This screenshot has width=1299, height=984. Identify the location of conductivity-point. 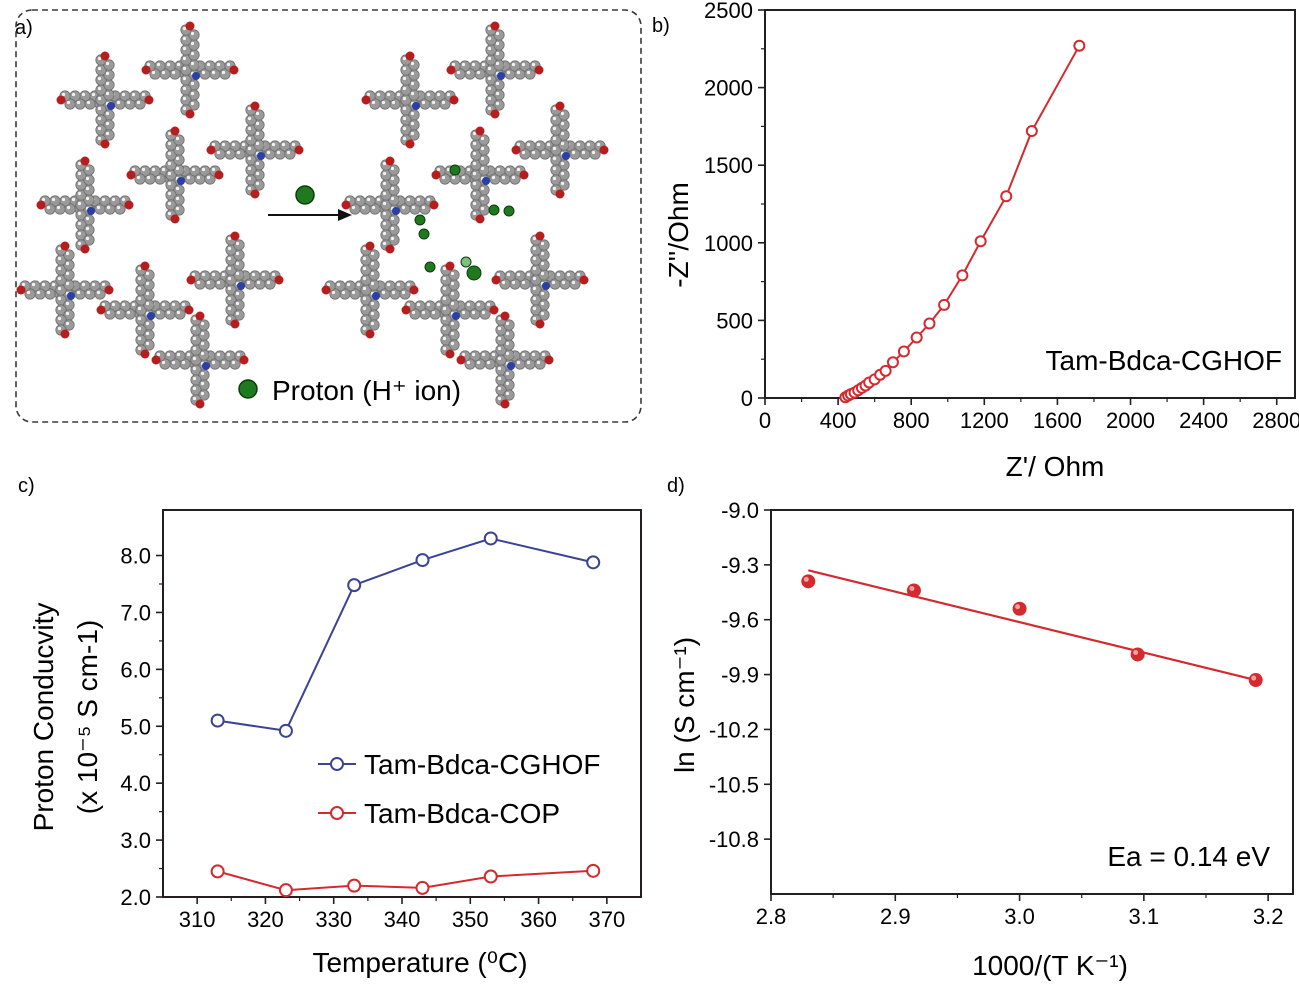
(593, 562).